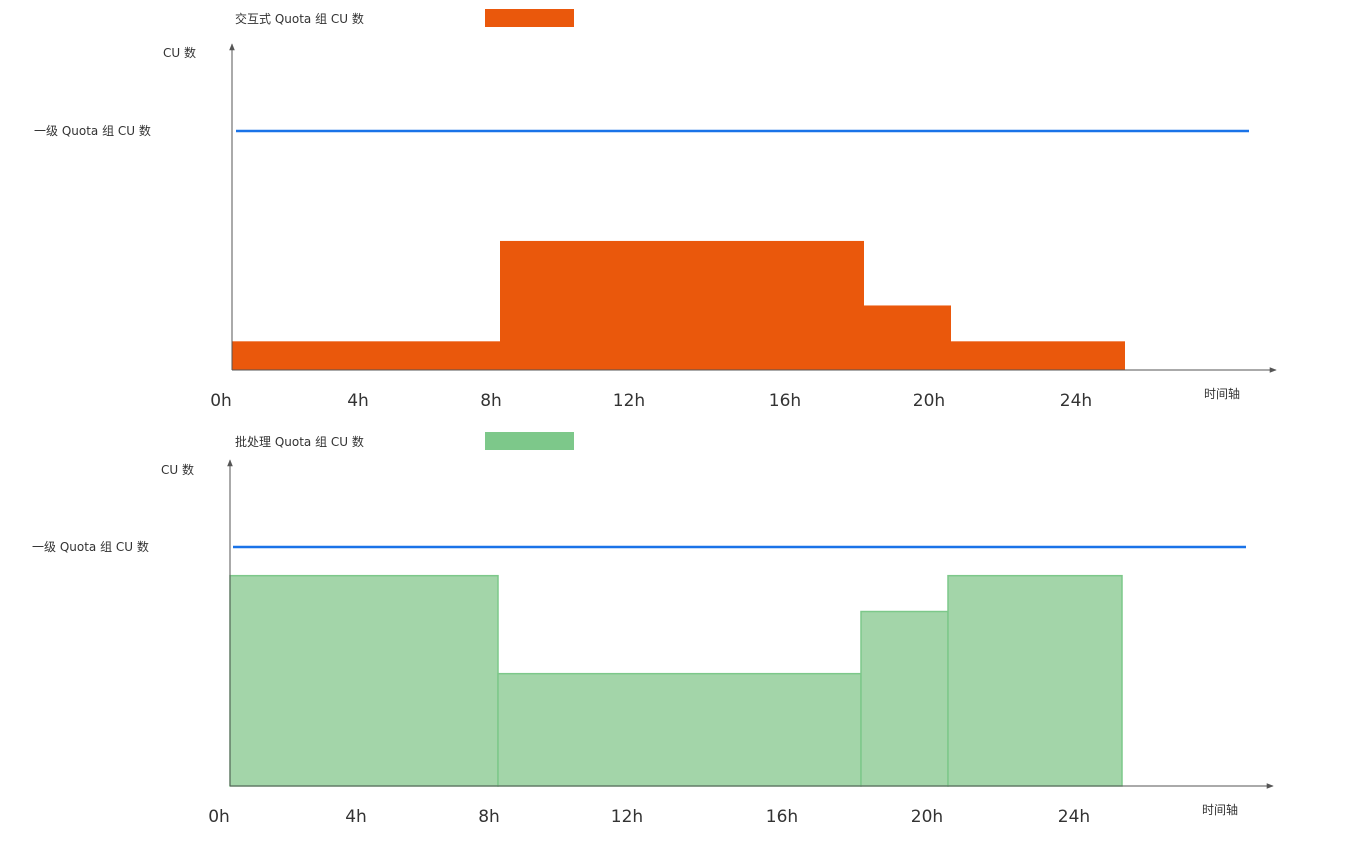 Image resolution: width=1351 pixels, height=841 pixels. Describe the element at coordinates (299, 18) in the screenshot. I see `legend-label: 交互式 Quota 组 CU 数` at that location.